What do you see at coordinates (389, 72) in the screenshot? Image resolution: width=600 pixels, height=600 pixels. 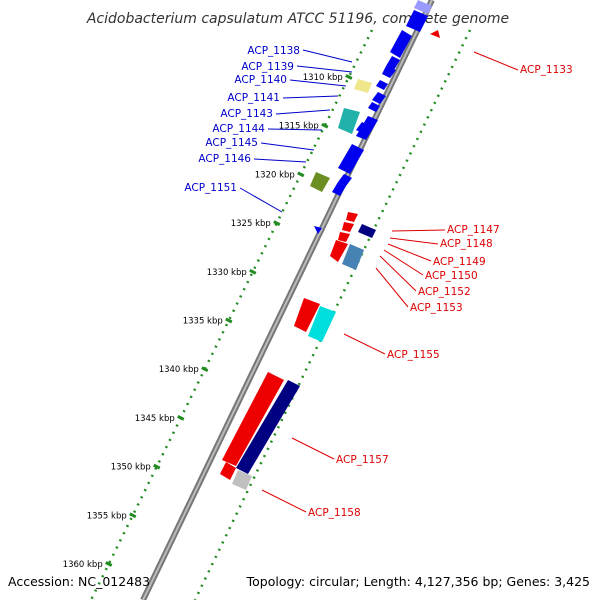 I see `gene-acp-1139b` at bounding box center [389, 72].